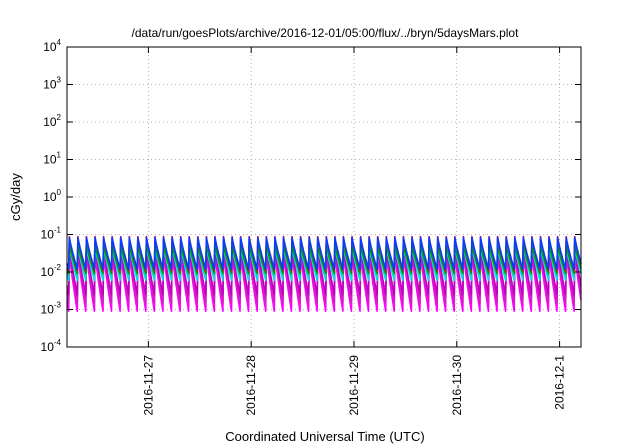  Describe the element at coordinates (148, 385) in the screenshot. I see `x-tick-label: 2016-11-27` at that location.